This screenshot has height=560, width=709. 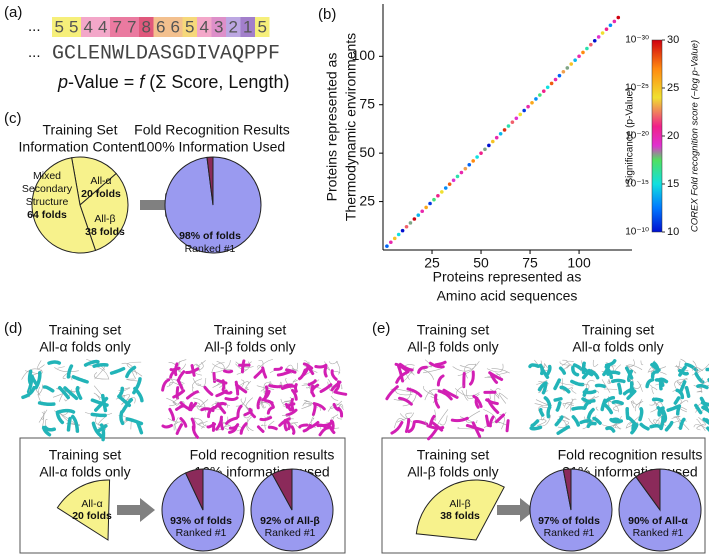 What do you see at coordinates (648, 490) in the screenshot?
I see `pie-slice` at bounding box center [648, 490].